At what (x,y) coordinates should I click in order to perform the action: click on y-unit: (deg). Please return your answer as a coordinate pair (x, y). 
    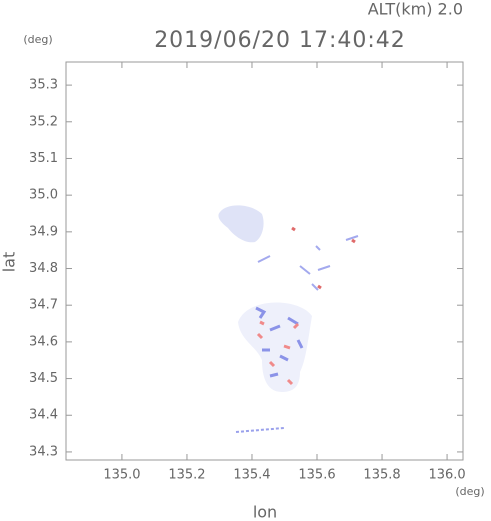
    Looking at the image, I should click on (37, 39).